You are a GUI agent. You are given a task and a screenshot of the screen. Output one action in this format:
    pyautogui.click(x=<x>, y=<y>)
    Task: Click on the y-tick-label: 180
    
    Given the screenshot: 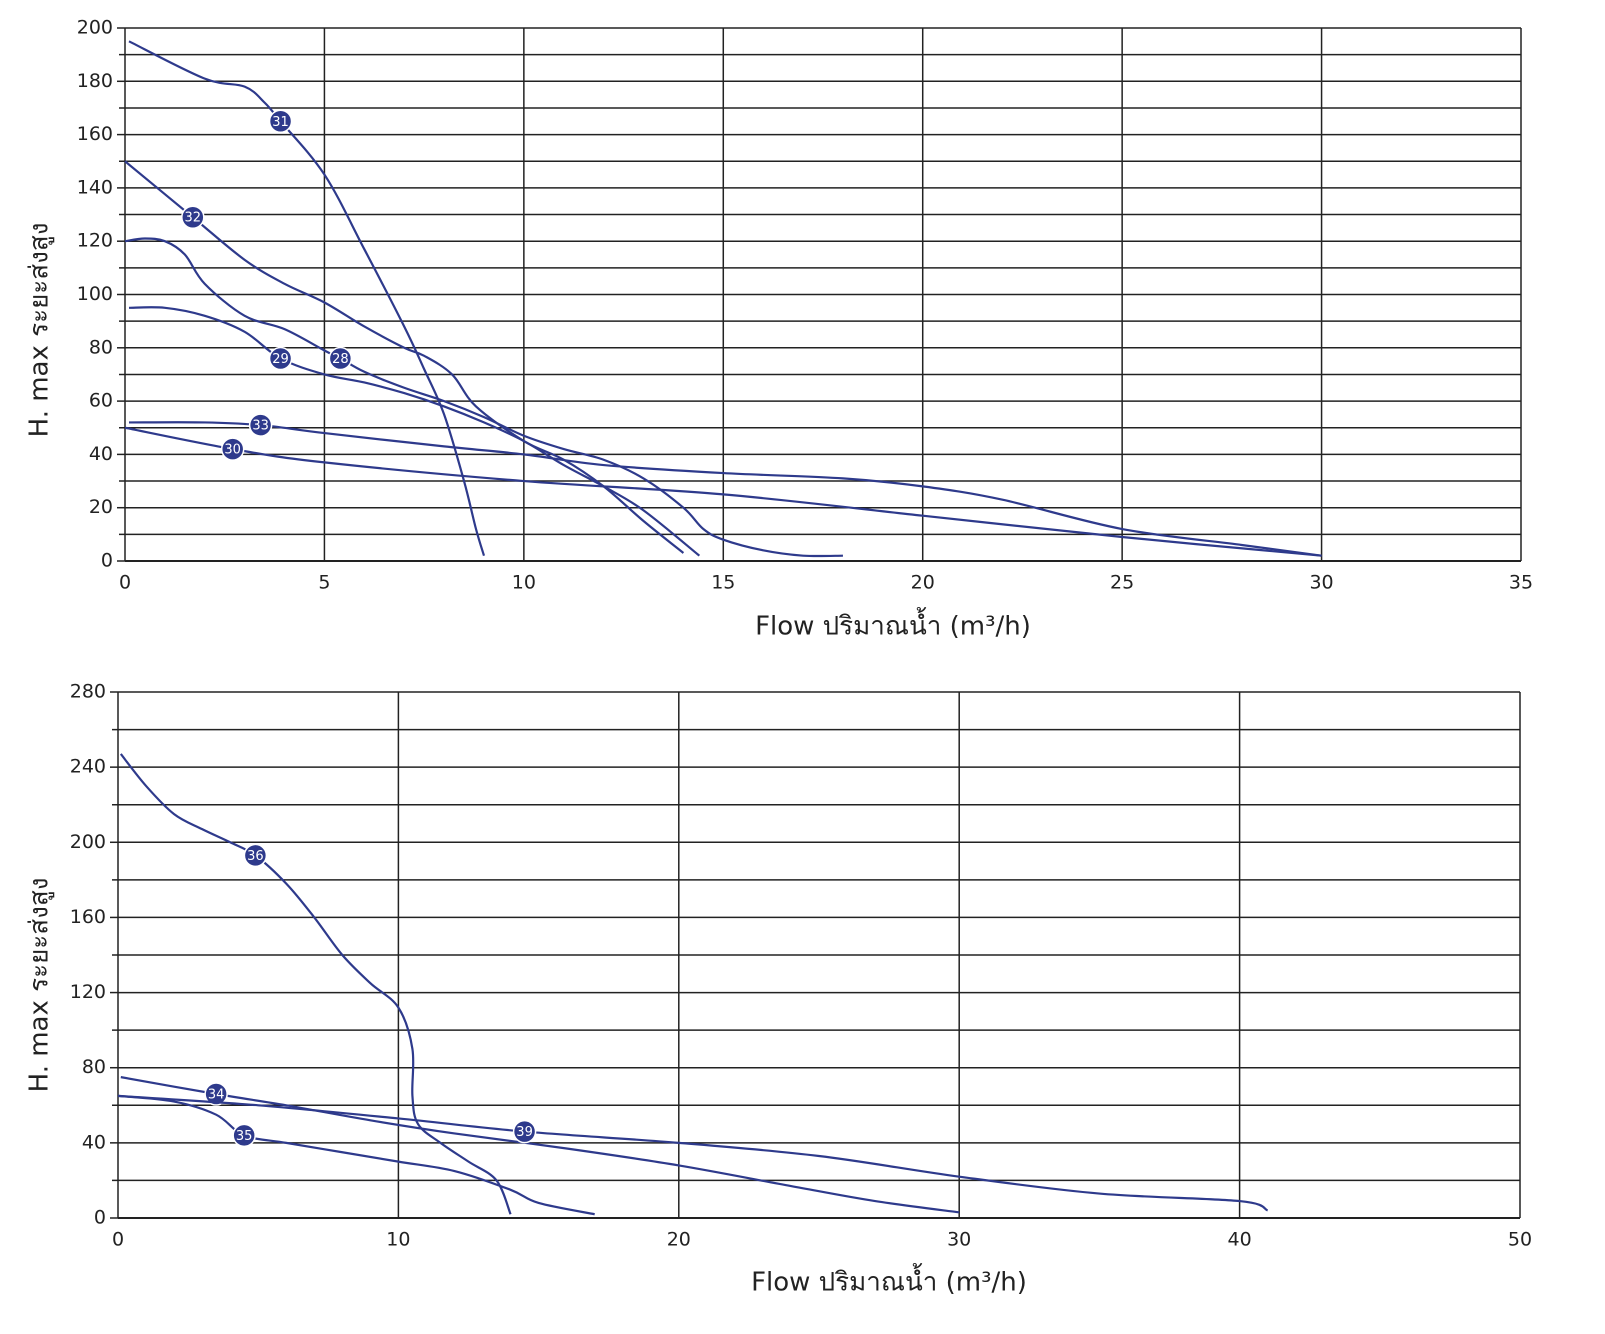 What is the action you would take?
    pyautogui.click(x=95, y=81)
    